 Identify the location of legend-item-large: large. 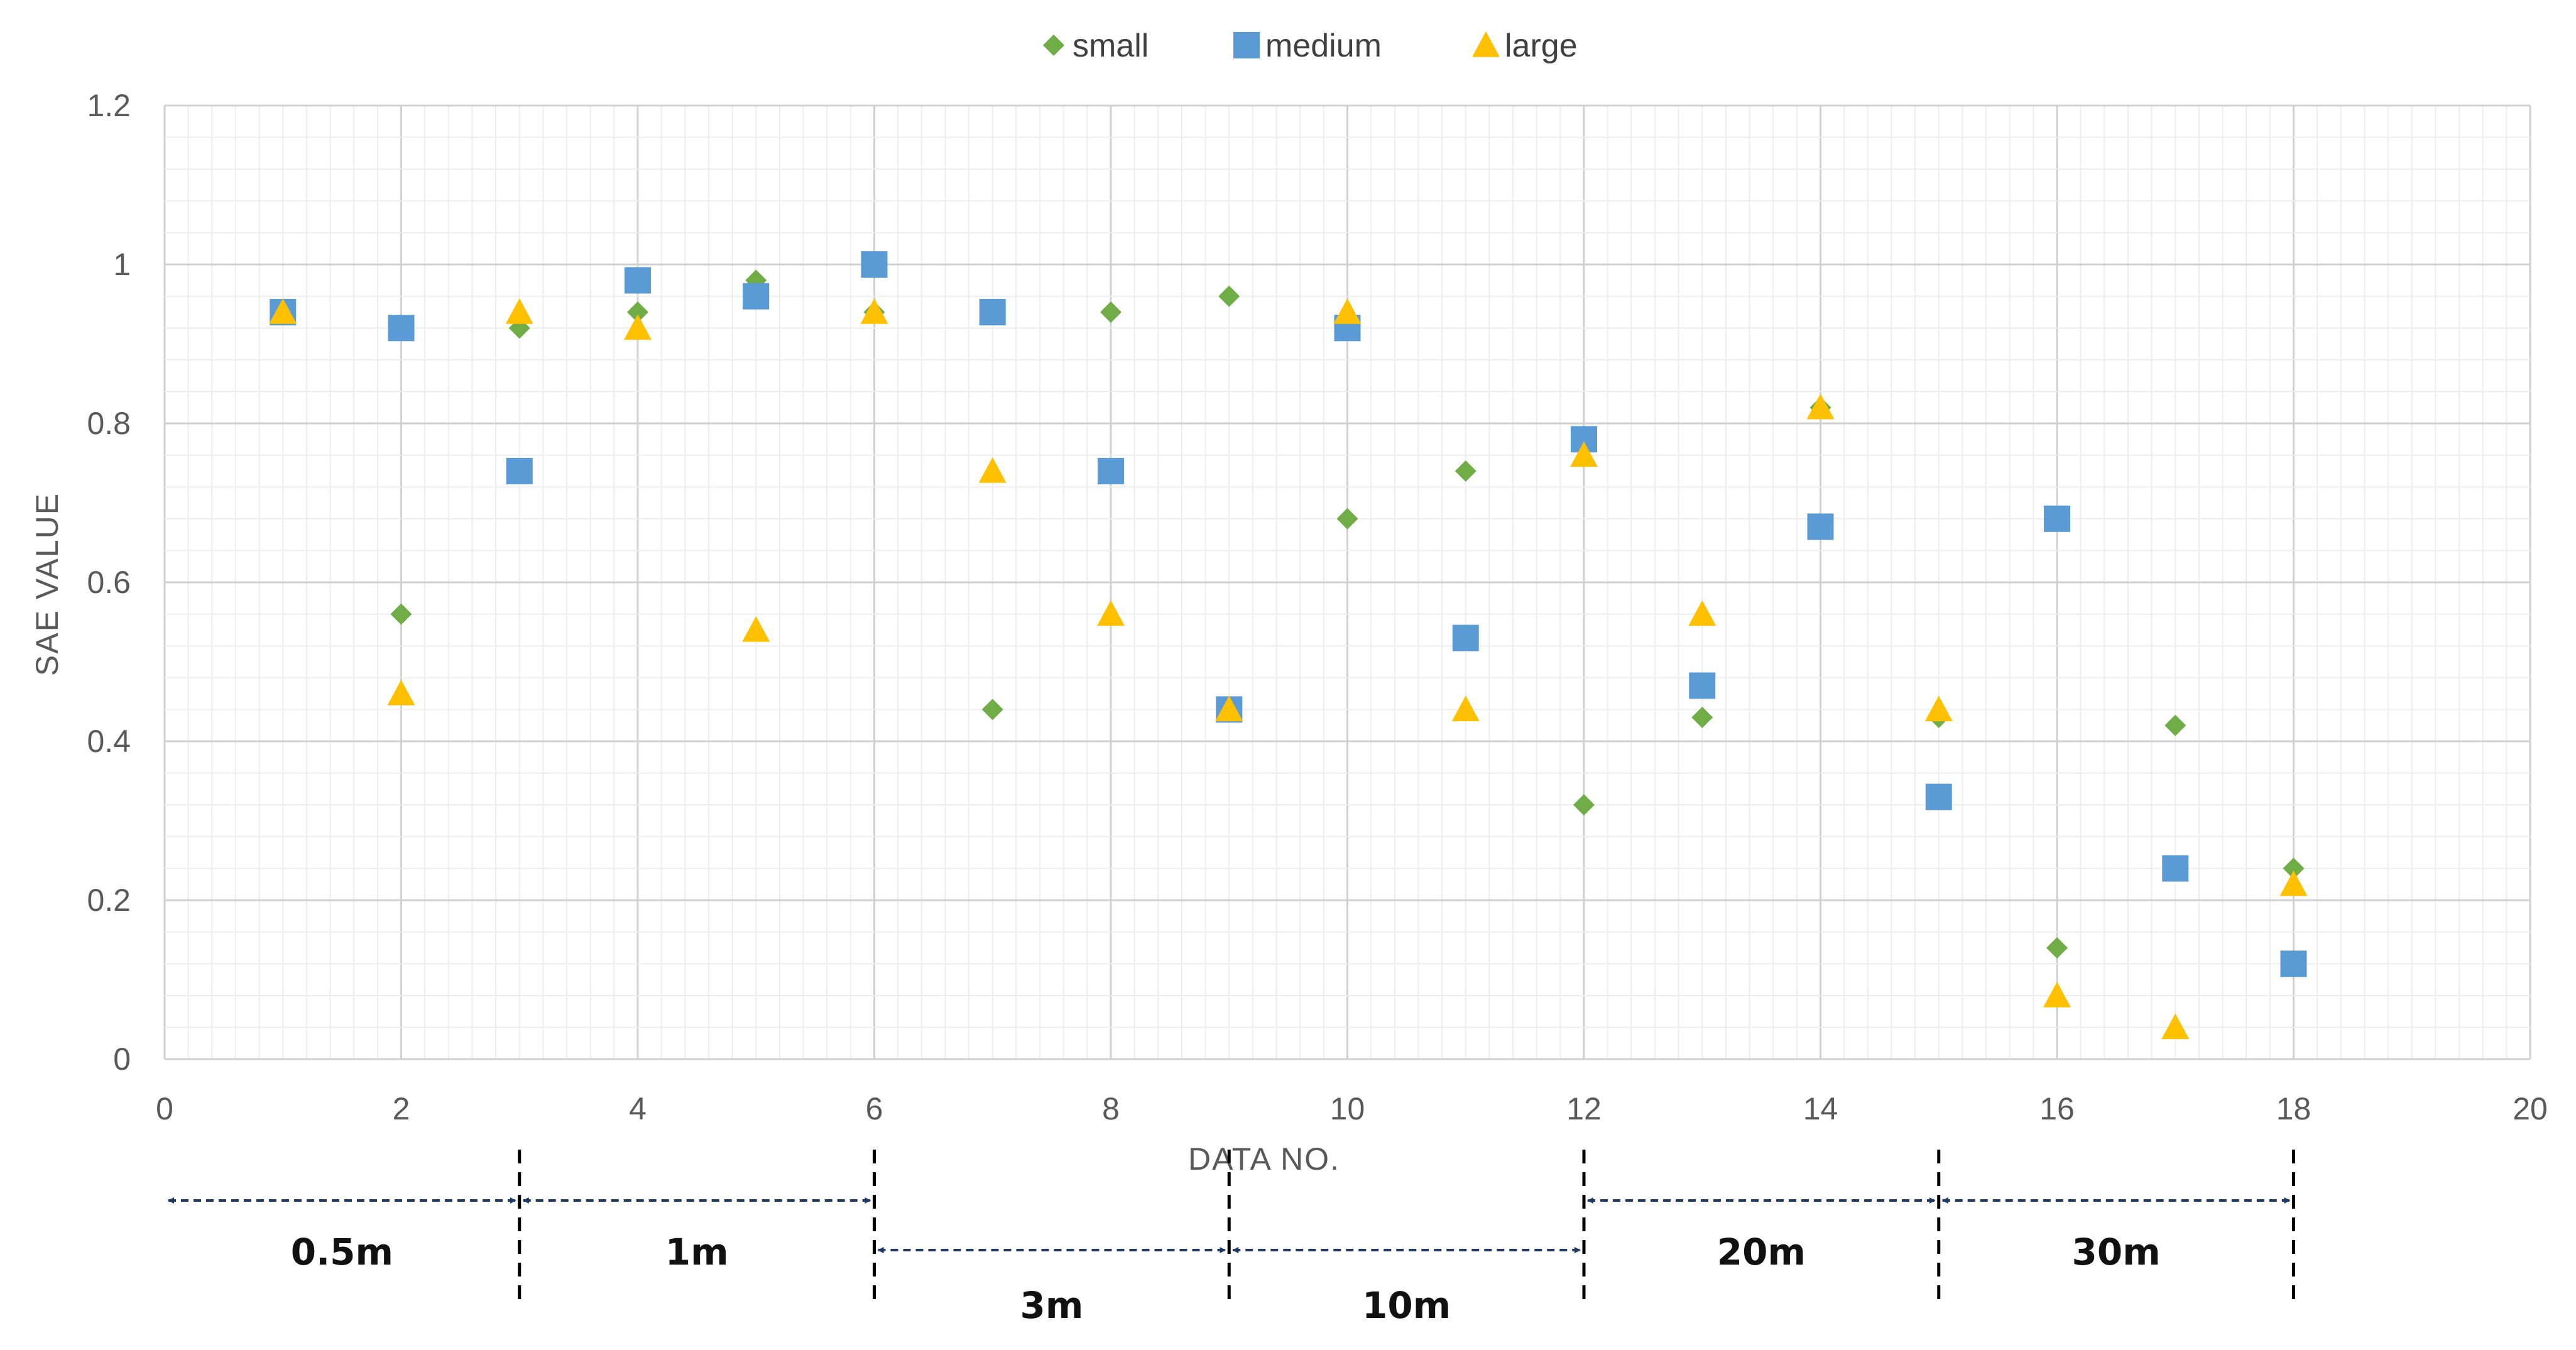
(1525, 46).